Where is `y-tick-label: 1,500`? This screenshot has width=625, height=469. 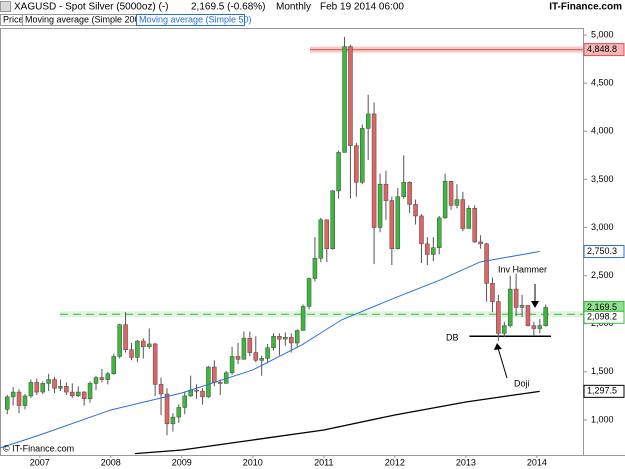 y-tick-label: 1,500 is located at coordinates (602, 371).